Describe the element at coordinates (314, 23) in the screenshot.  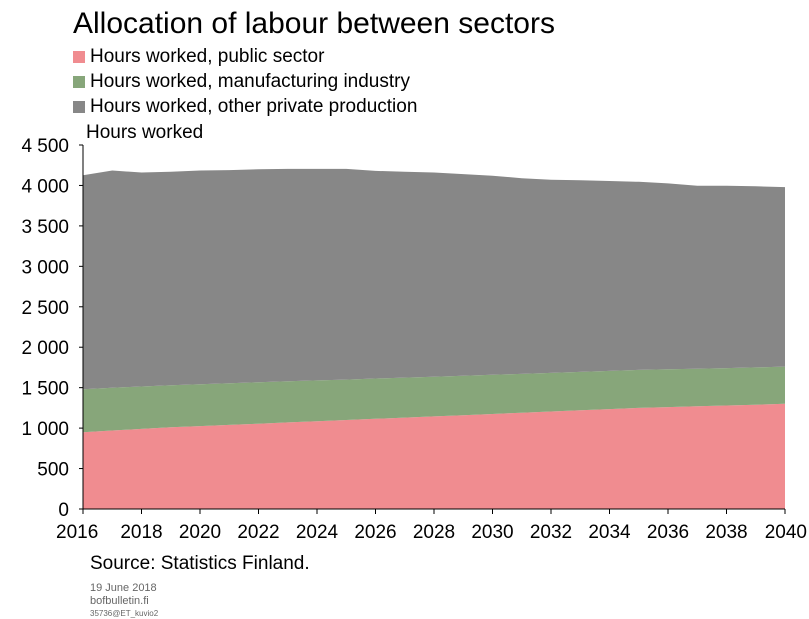
I see `chart-title: Allocation of labour between sectors` at that location.